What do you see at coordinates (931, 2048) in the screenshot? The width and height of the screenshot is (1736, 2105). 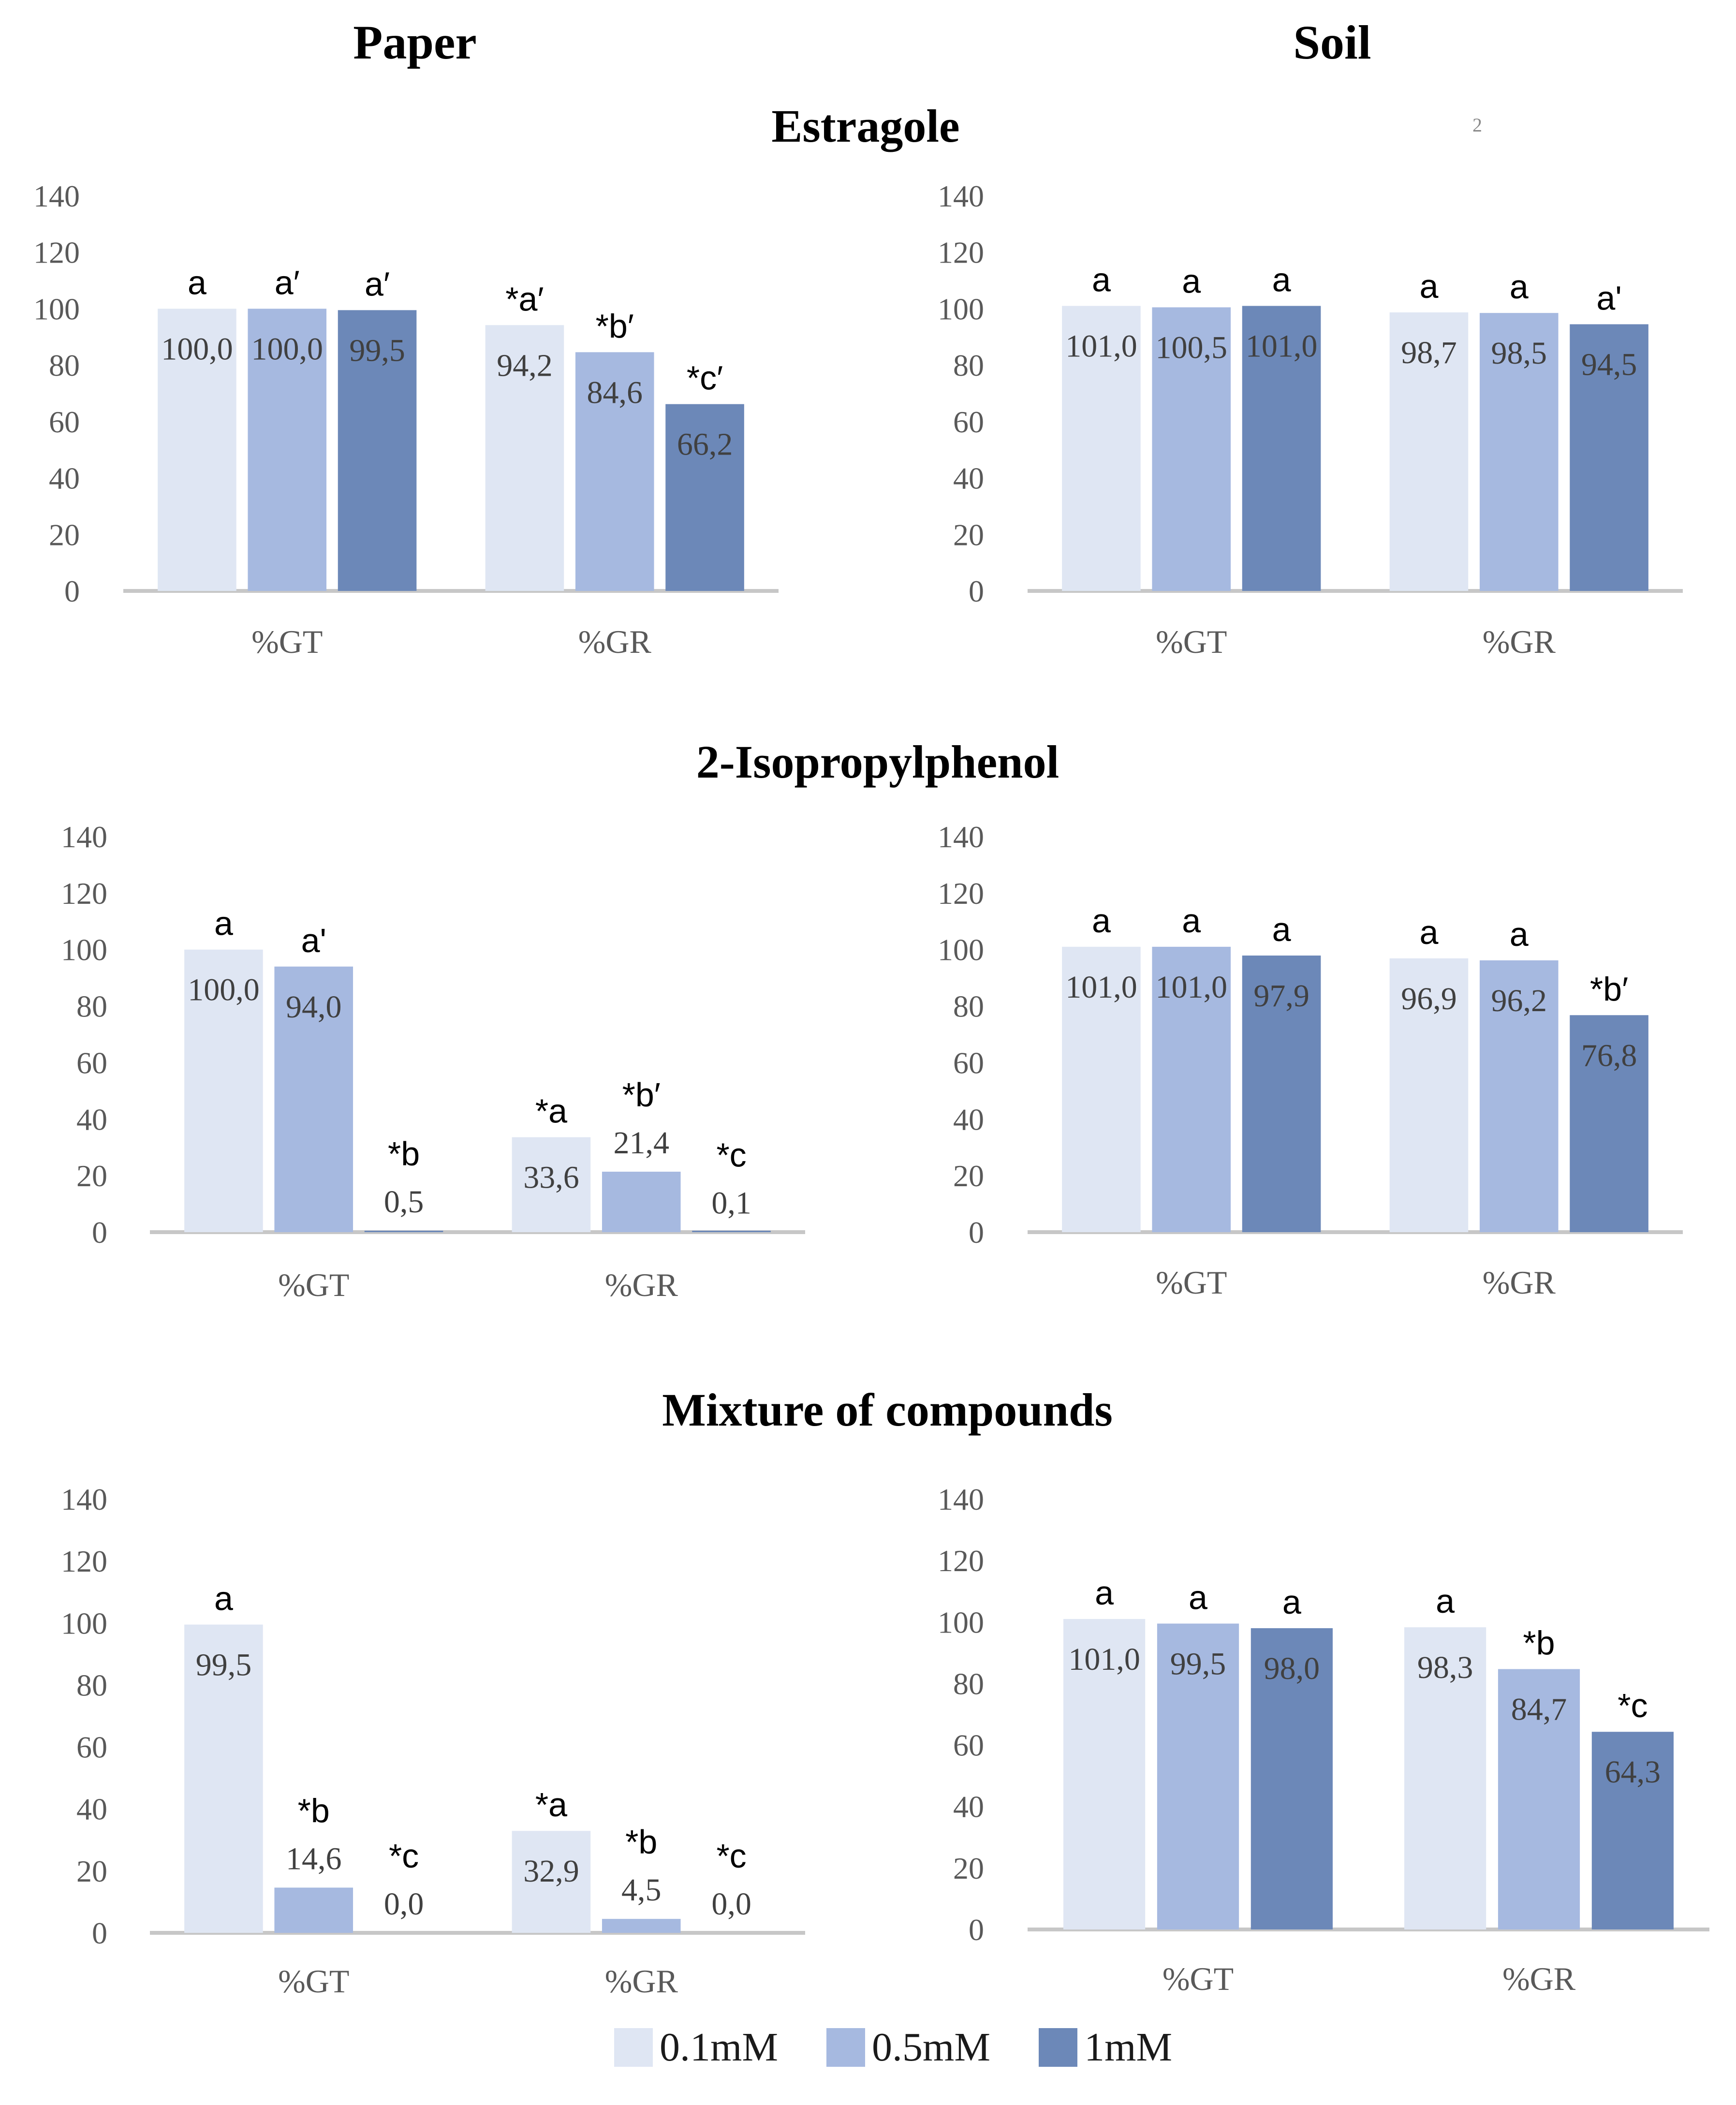 I see `legend-label: 0.5mM` at bounding box center [931, 2048].